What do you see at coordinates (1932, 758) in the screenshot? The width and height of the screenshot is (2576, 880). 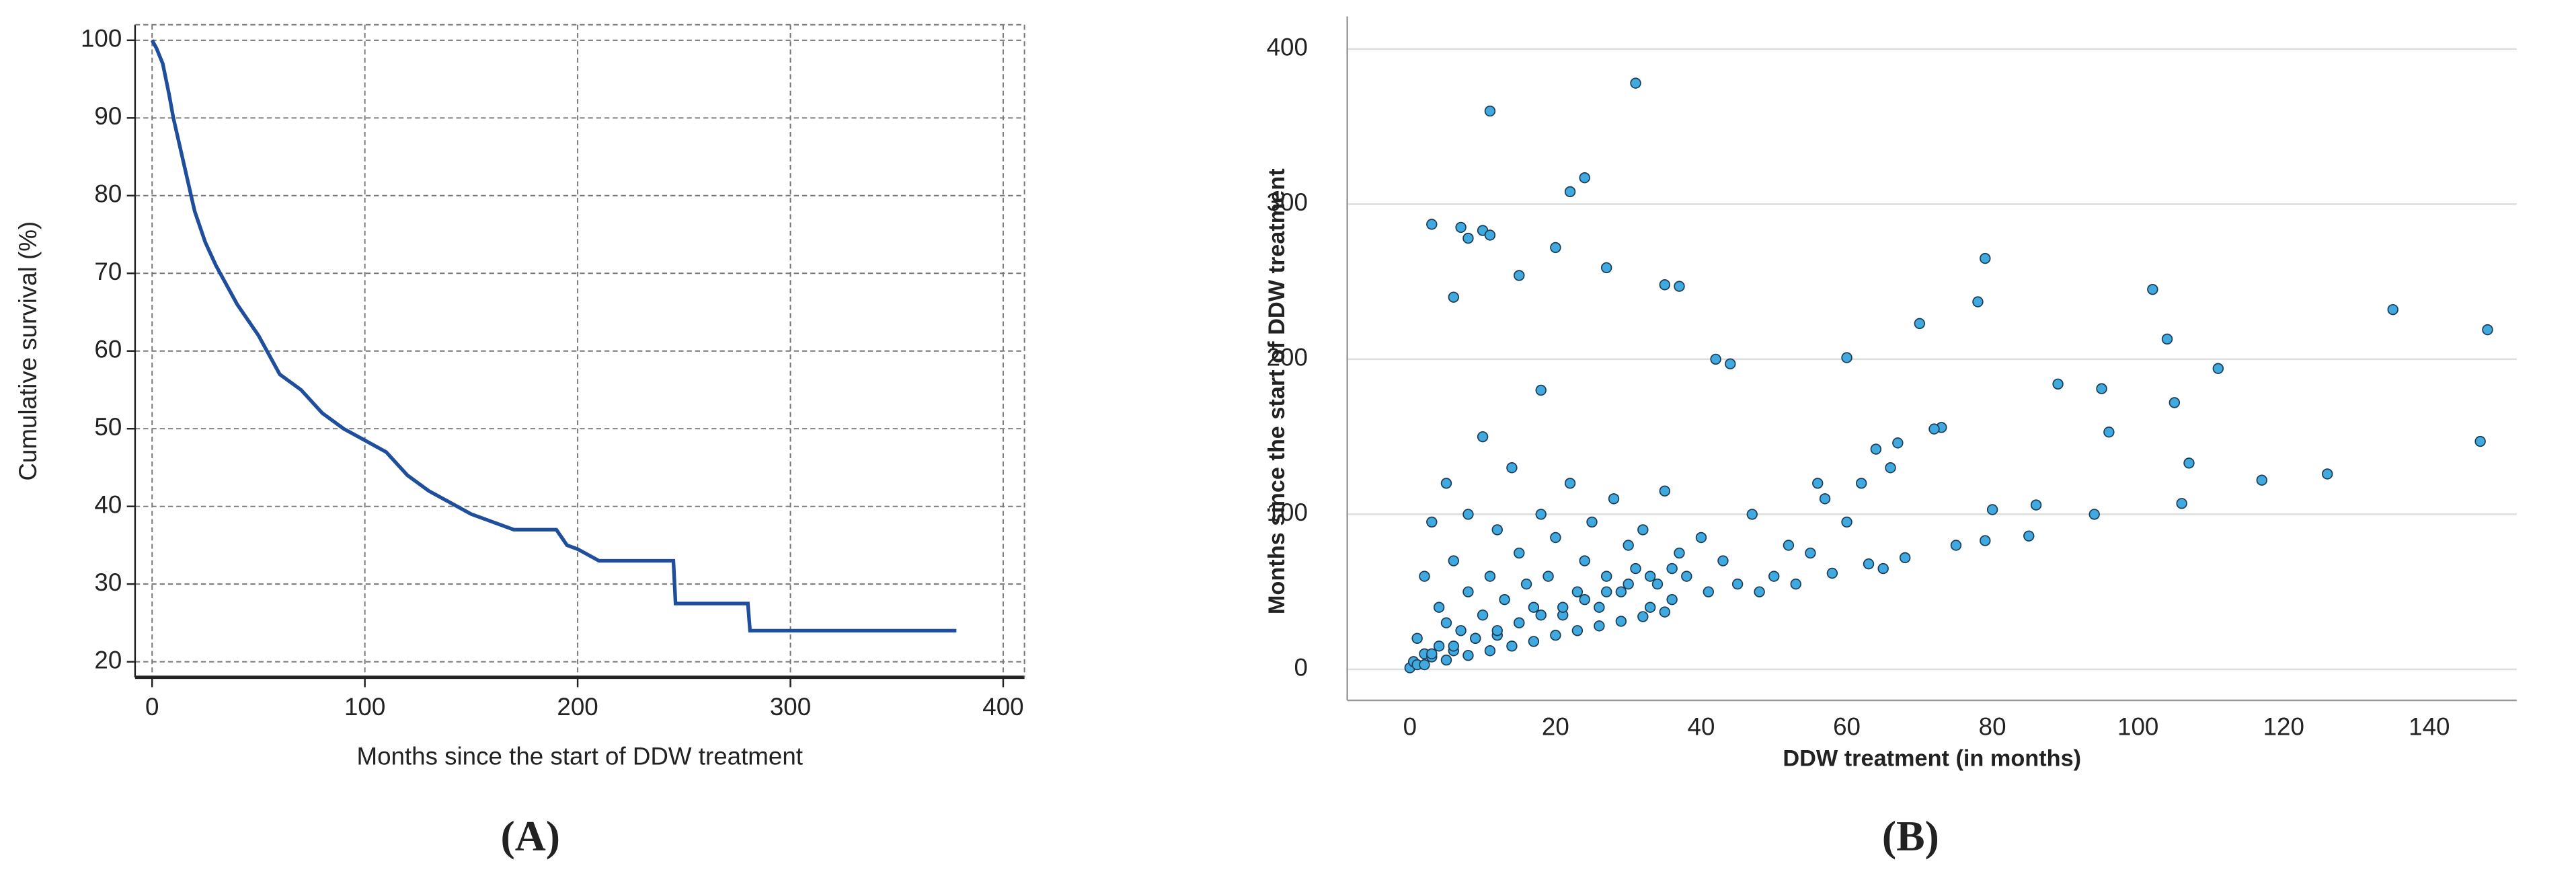 I see `x-axis-label: DDW treatment (in months)` at bounding box center [1932, 758].